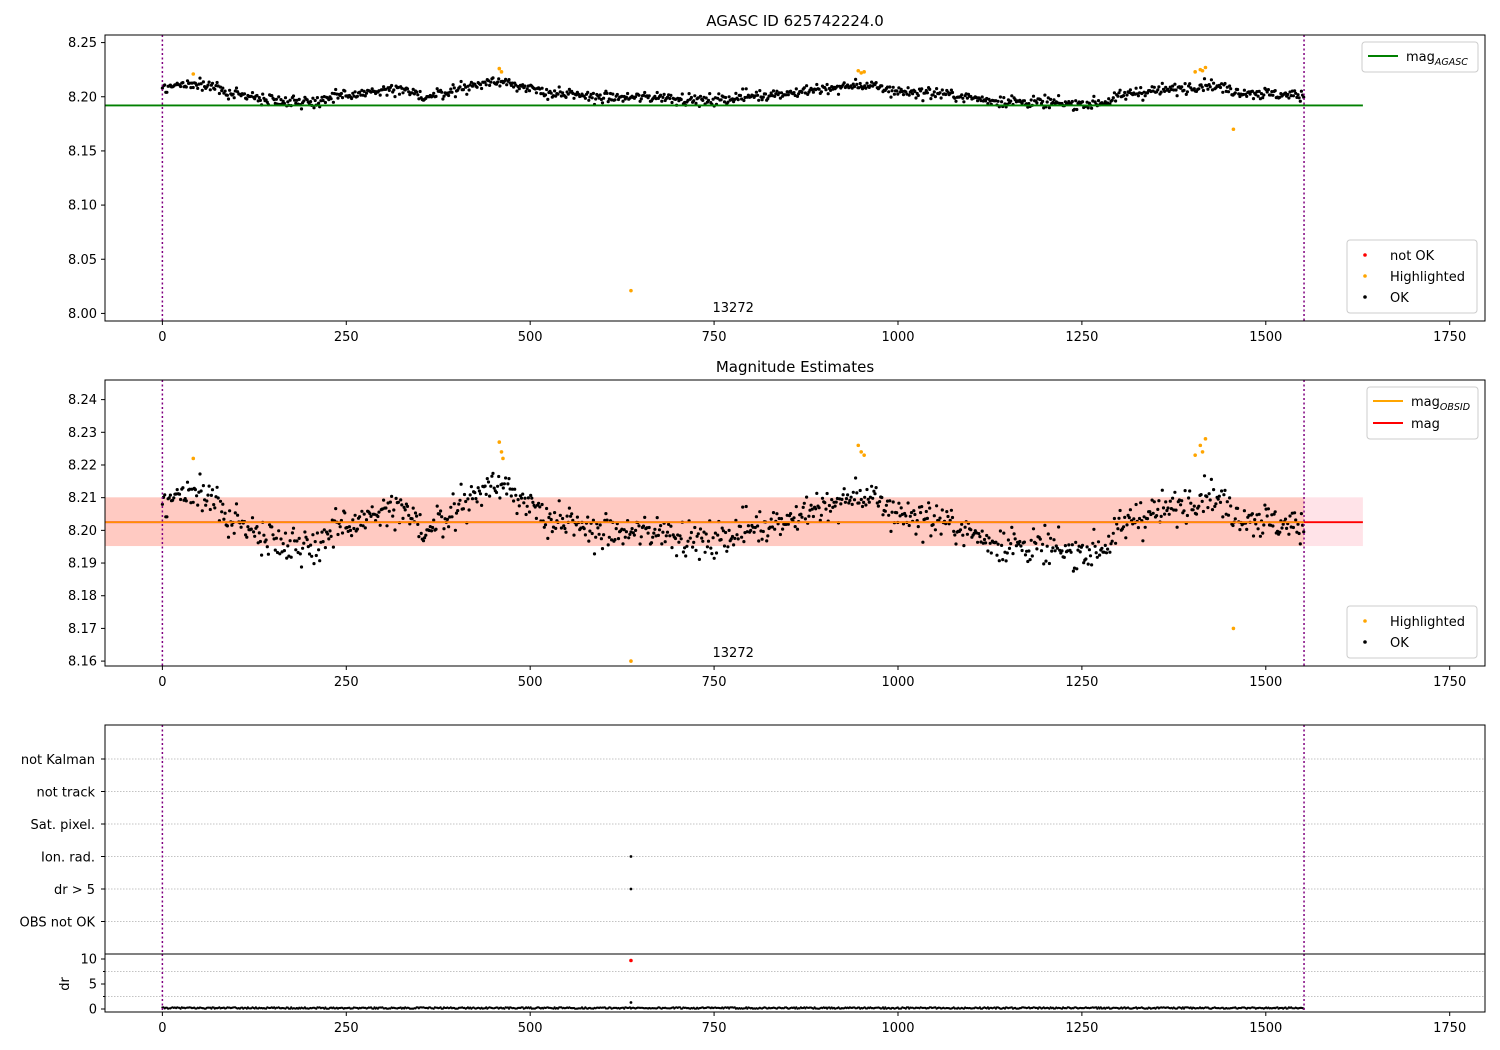 The width and height of the screenshot is (1500, 1050). I want to click on y-tick-label: 8.15, so click(82, 151).